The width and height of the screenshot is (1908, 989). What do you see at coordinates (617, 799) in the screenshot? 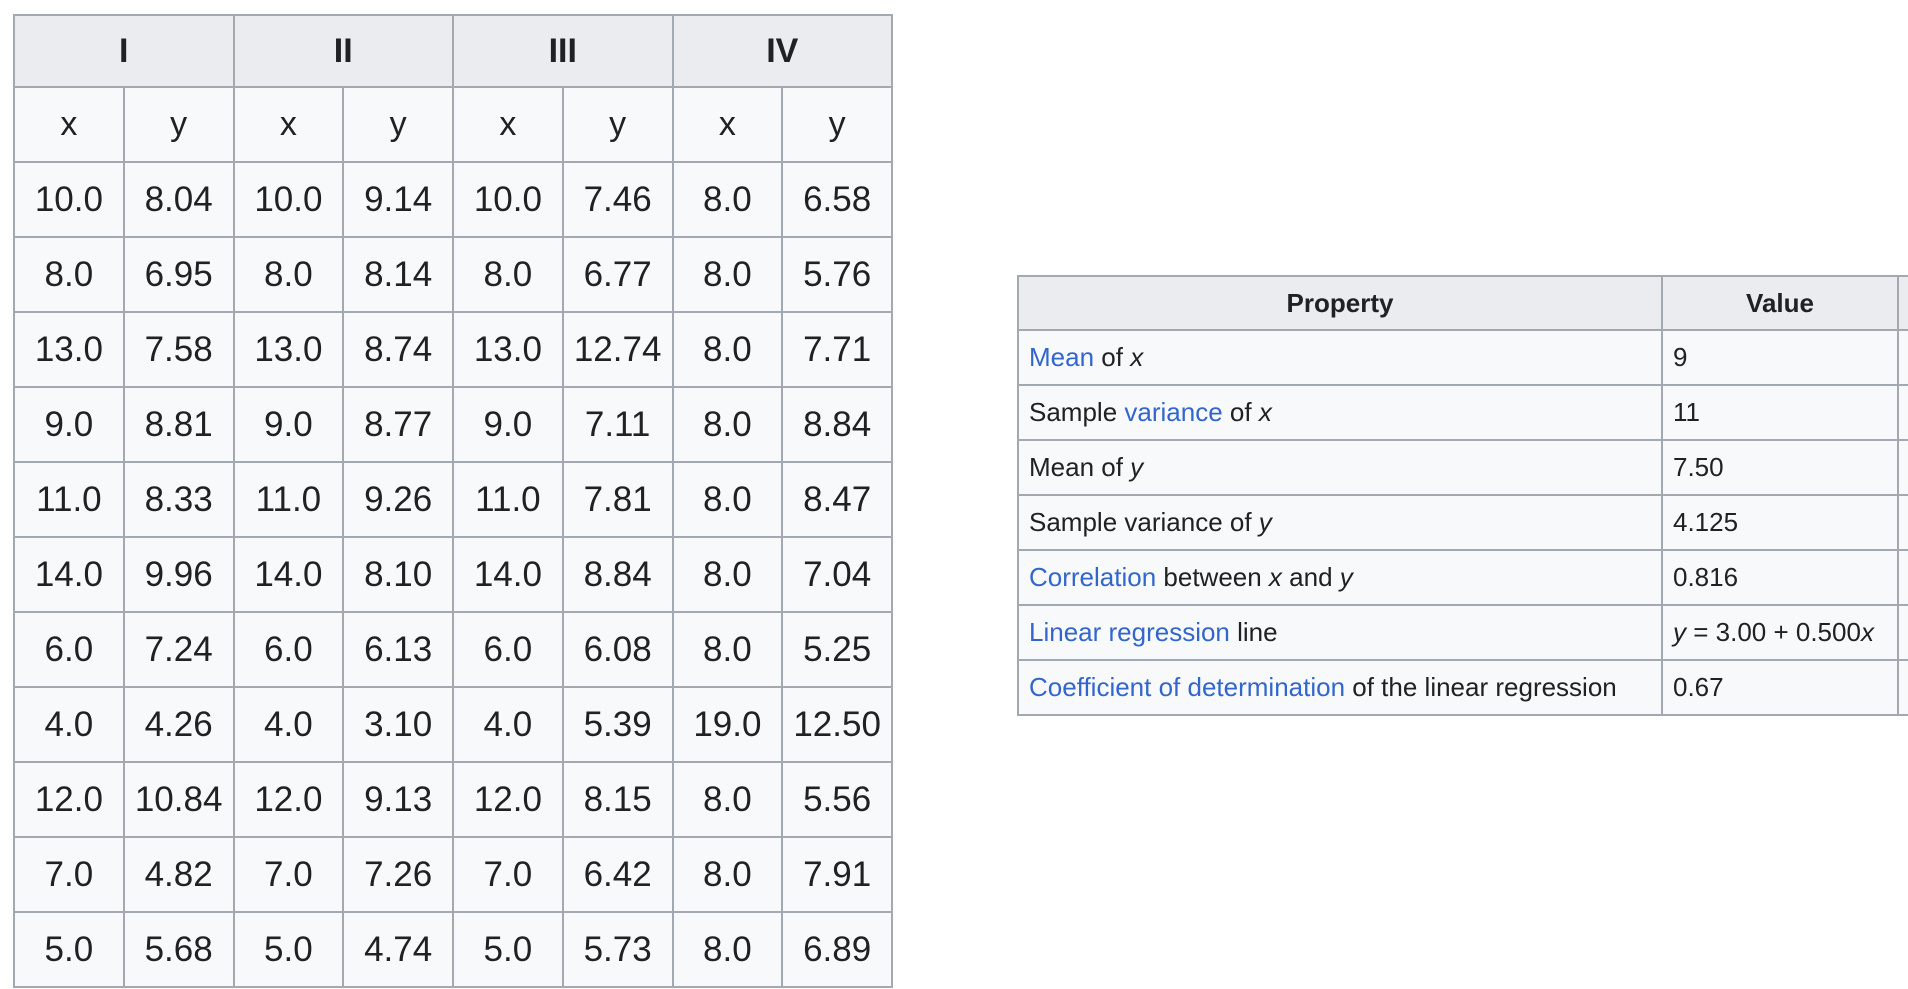
I see `data-cell: 8.15` at bounding box center [617, 799].